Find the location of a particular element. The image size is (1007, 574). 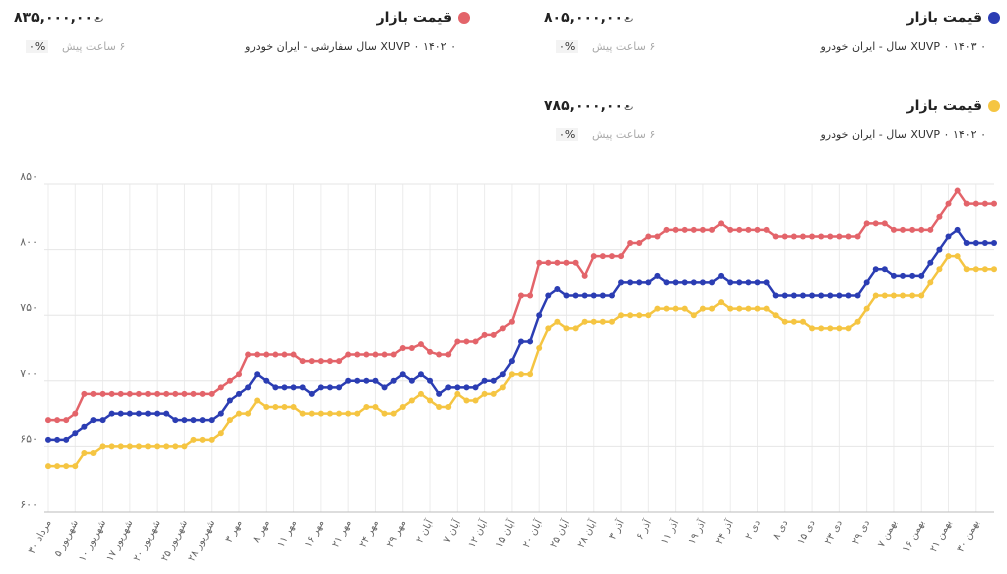

change: ۰% is located at coordinates (567, 46).